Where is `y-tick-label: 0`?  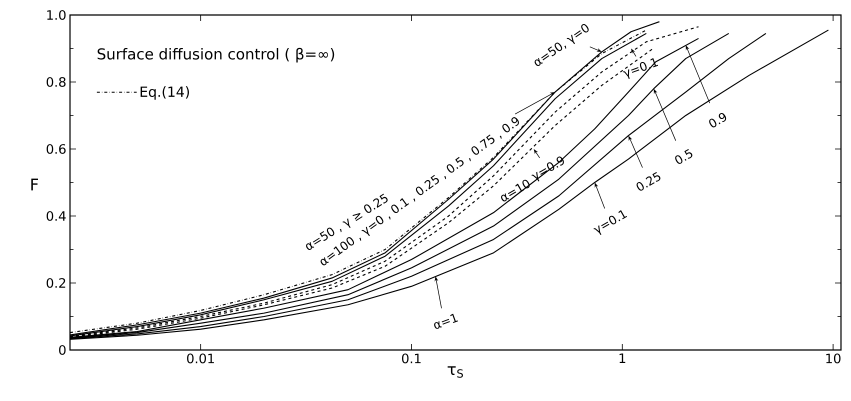 y-tick-label: 0 is located at coordinates (62, 350).